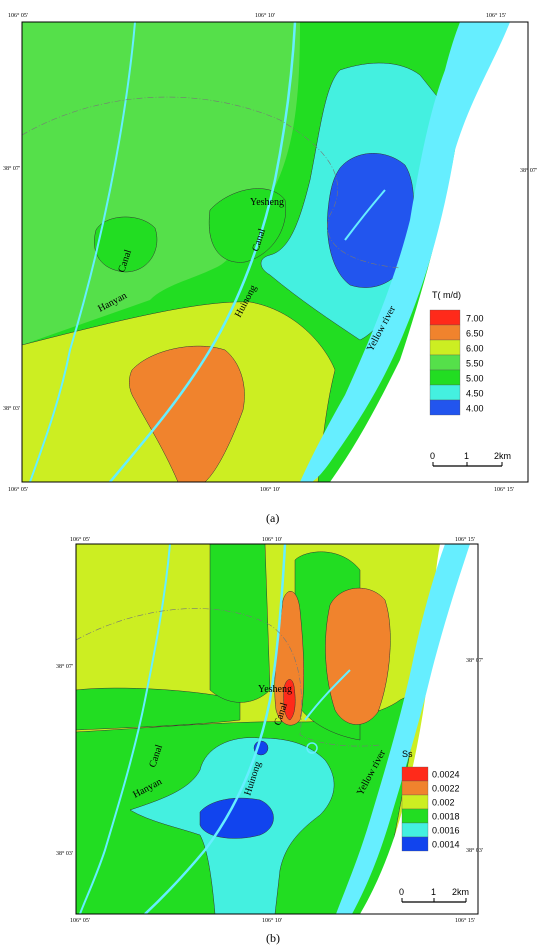 The image size is (550, 947). I want to click on coord-a-bottom-mid: 106° 10′, so click(270, 489).